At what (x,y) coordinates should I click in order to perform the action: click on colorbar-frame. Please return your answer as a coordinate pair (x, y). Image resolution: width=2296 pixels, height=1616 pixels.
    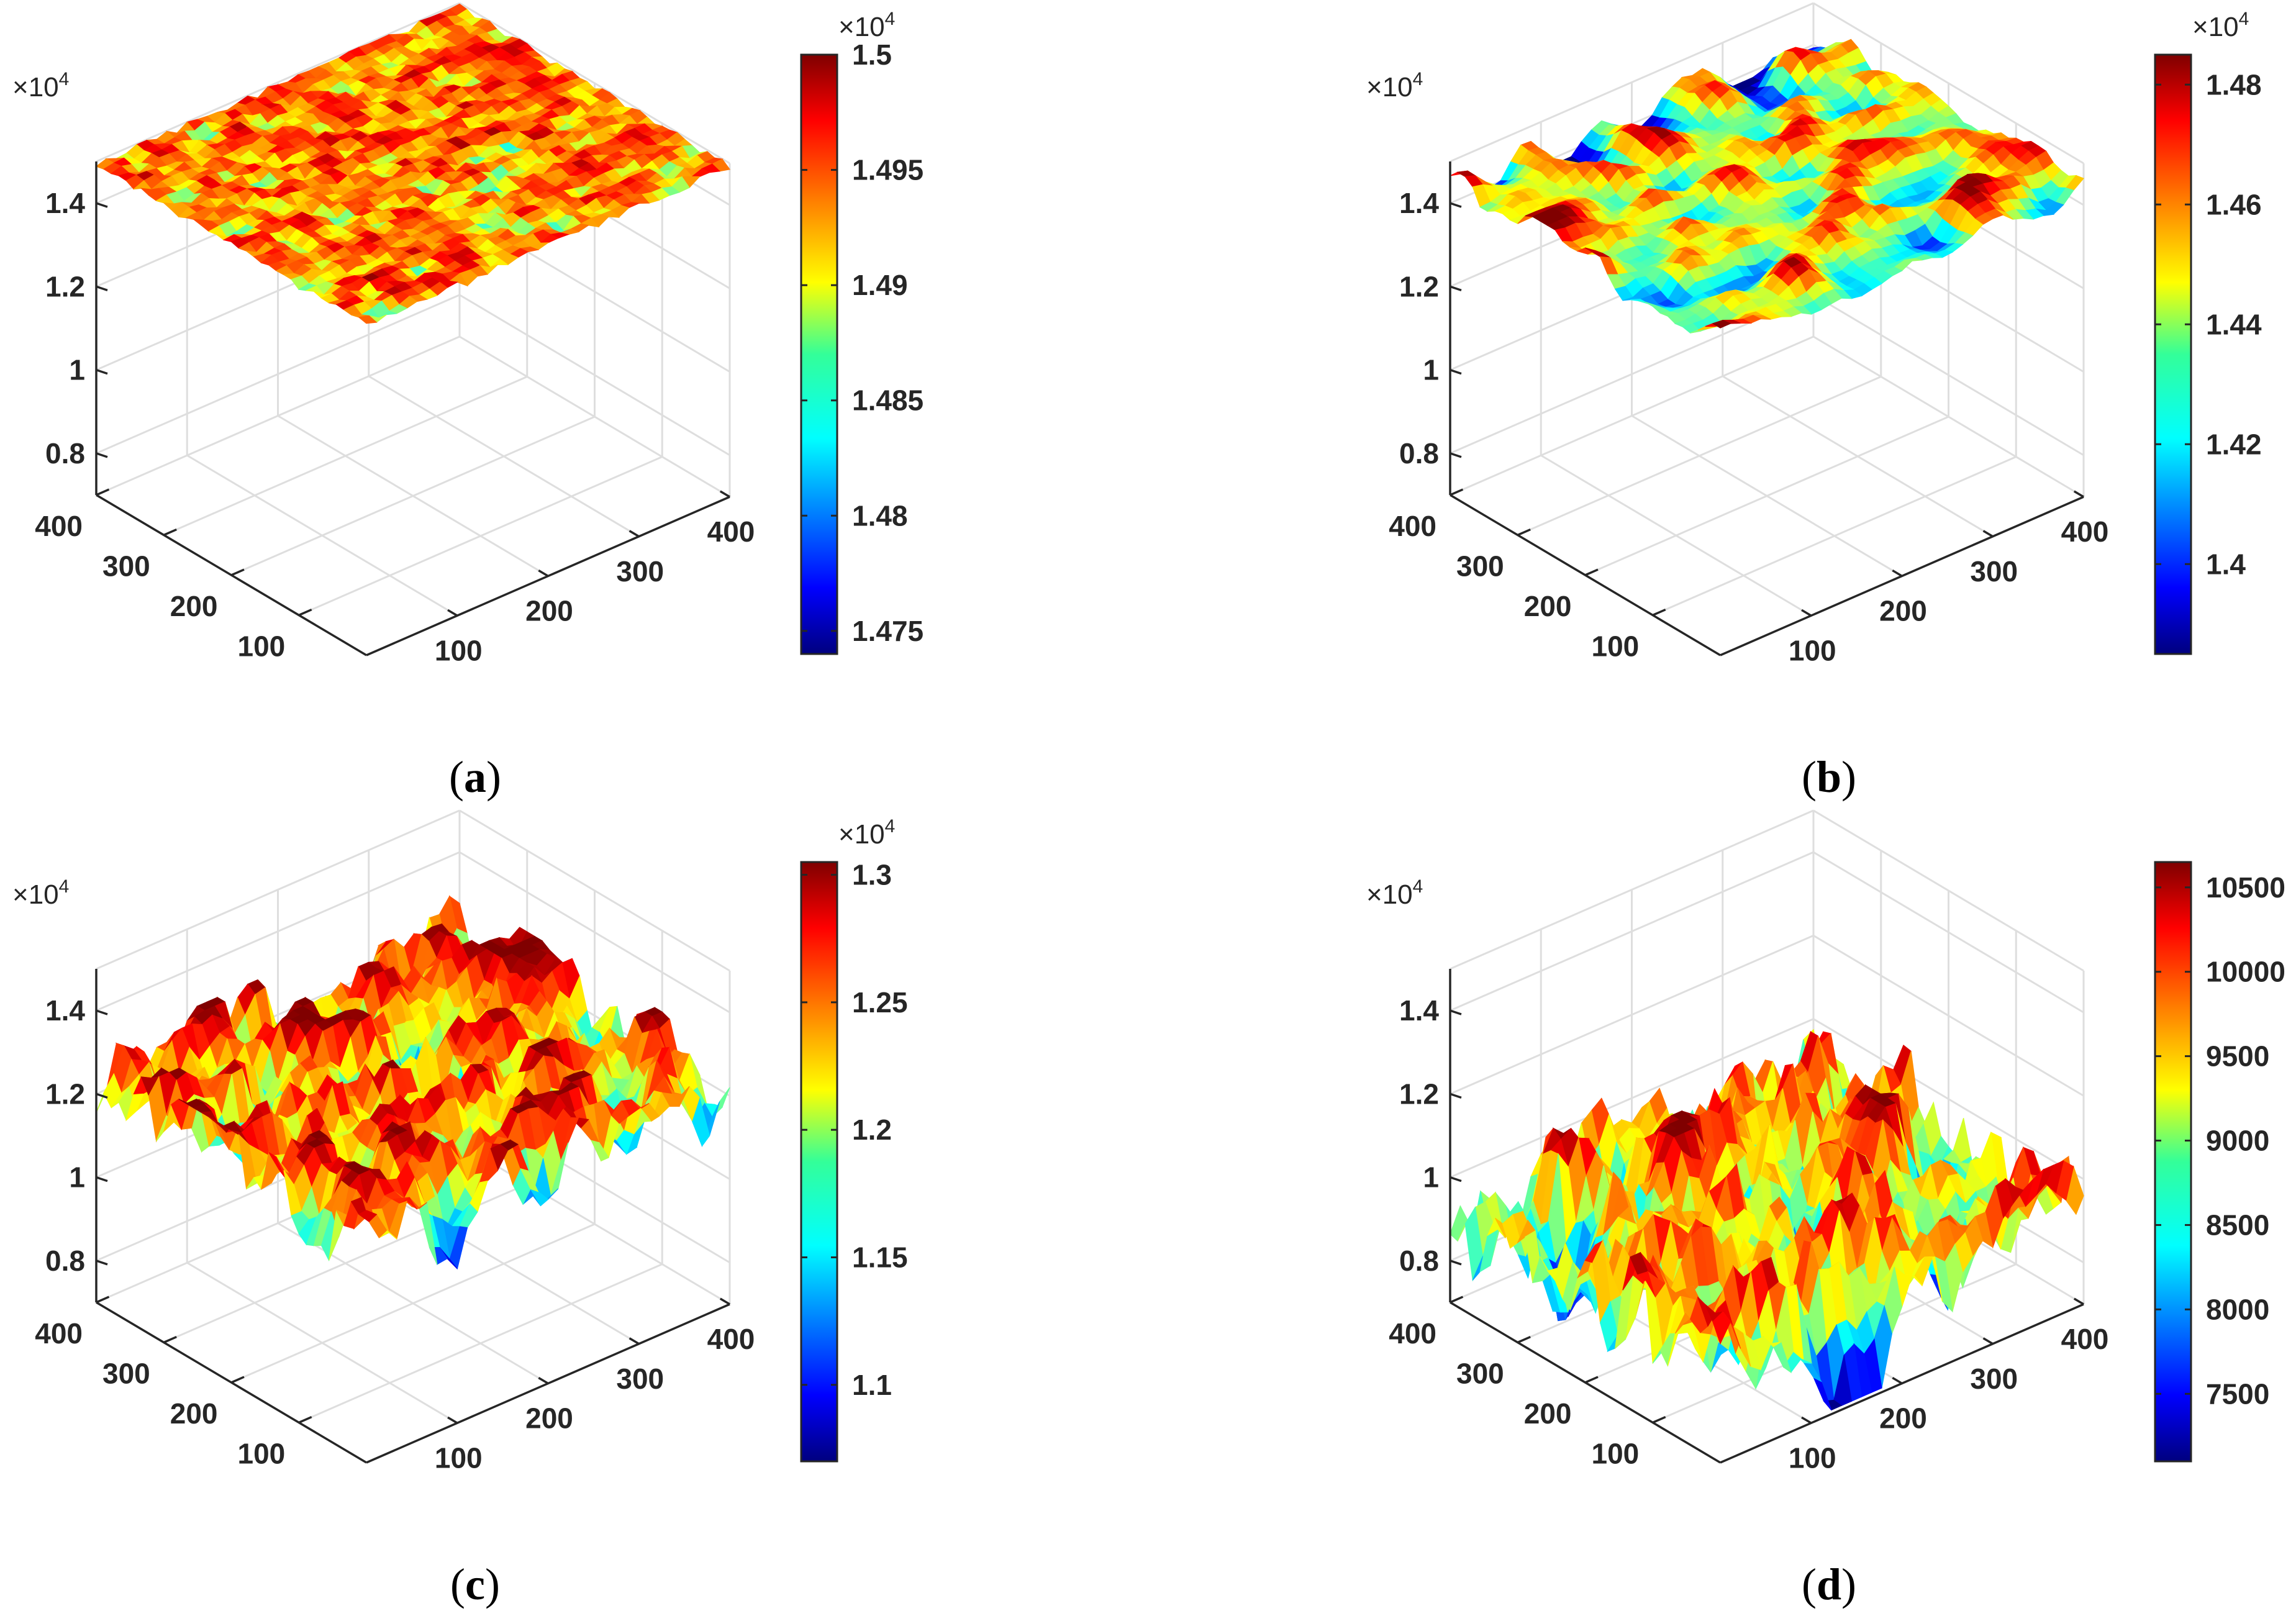
    Looking at the image, I should click on (819, 354).